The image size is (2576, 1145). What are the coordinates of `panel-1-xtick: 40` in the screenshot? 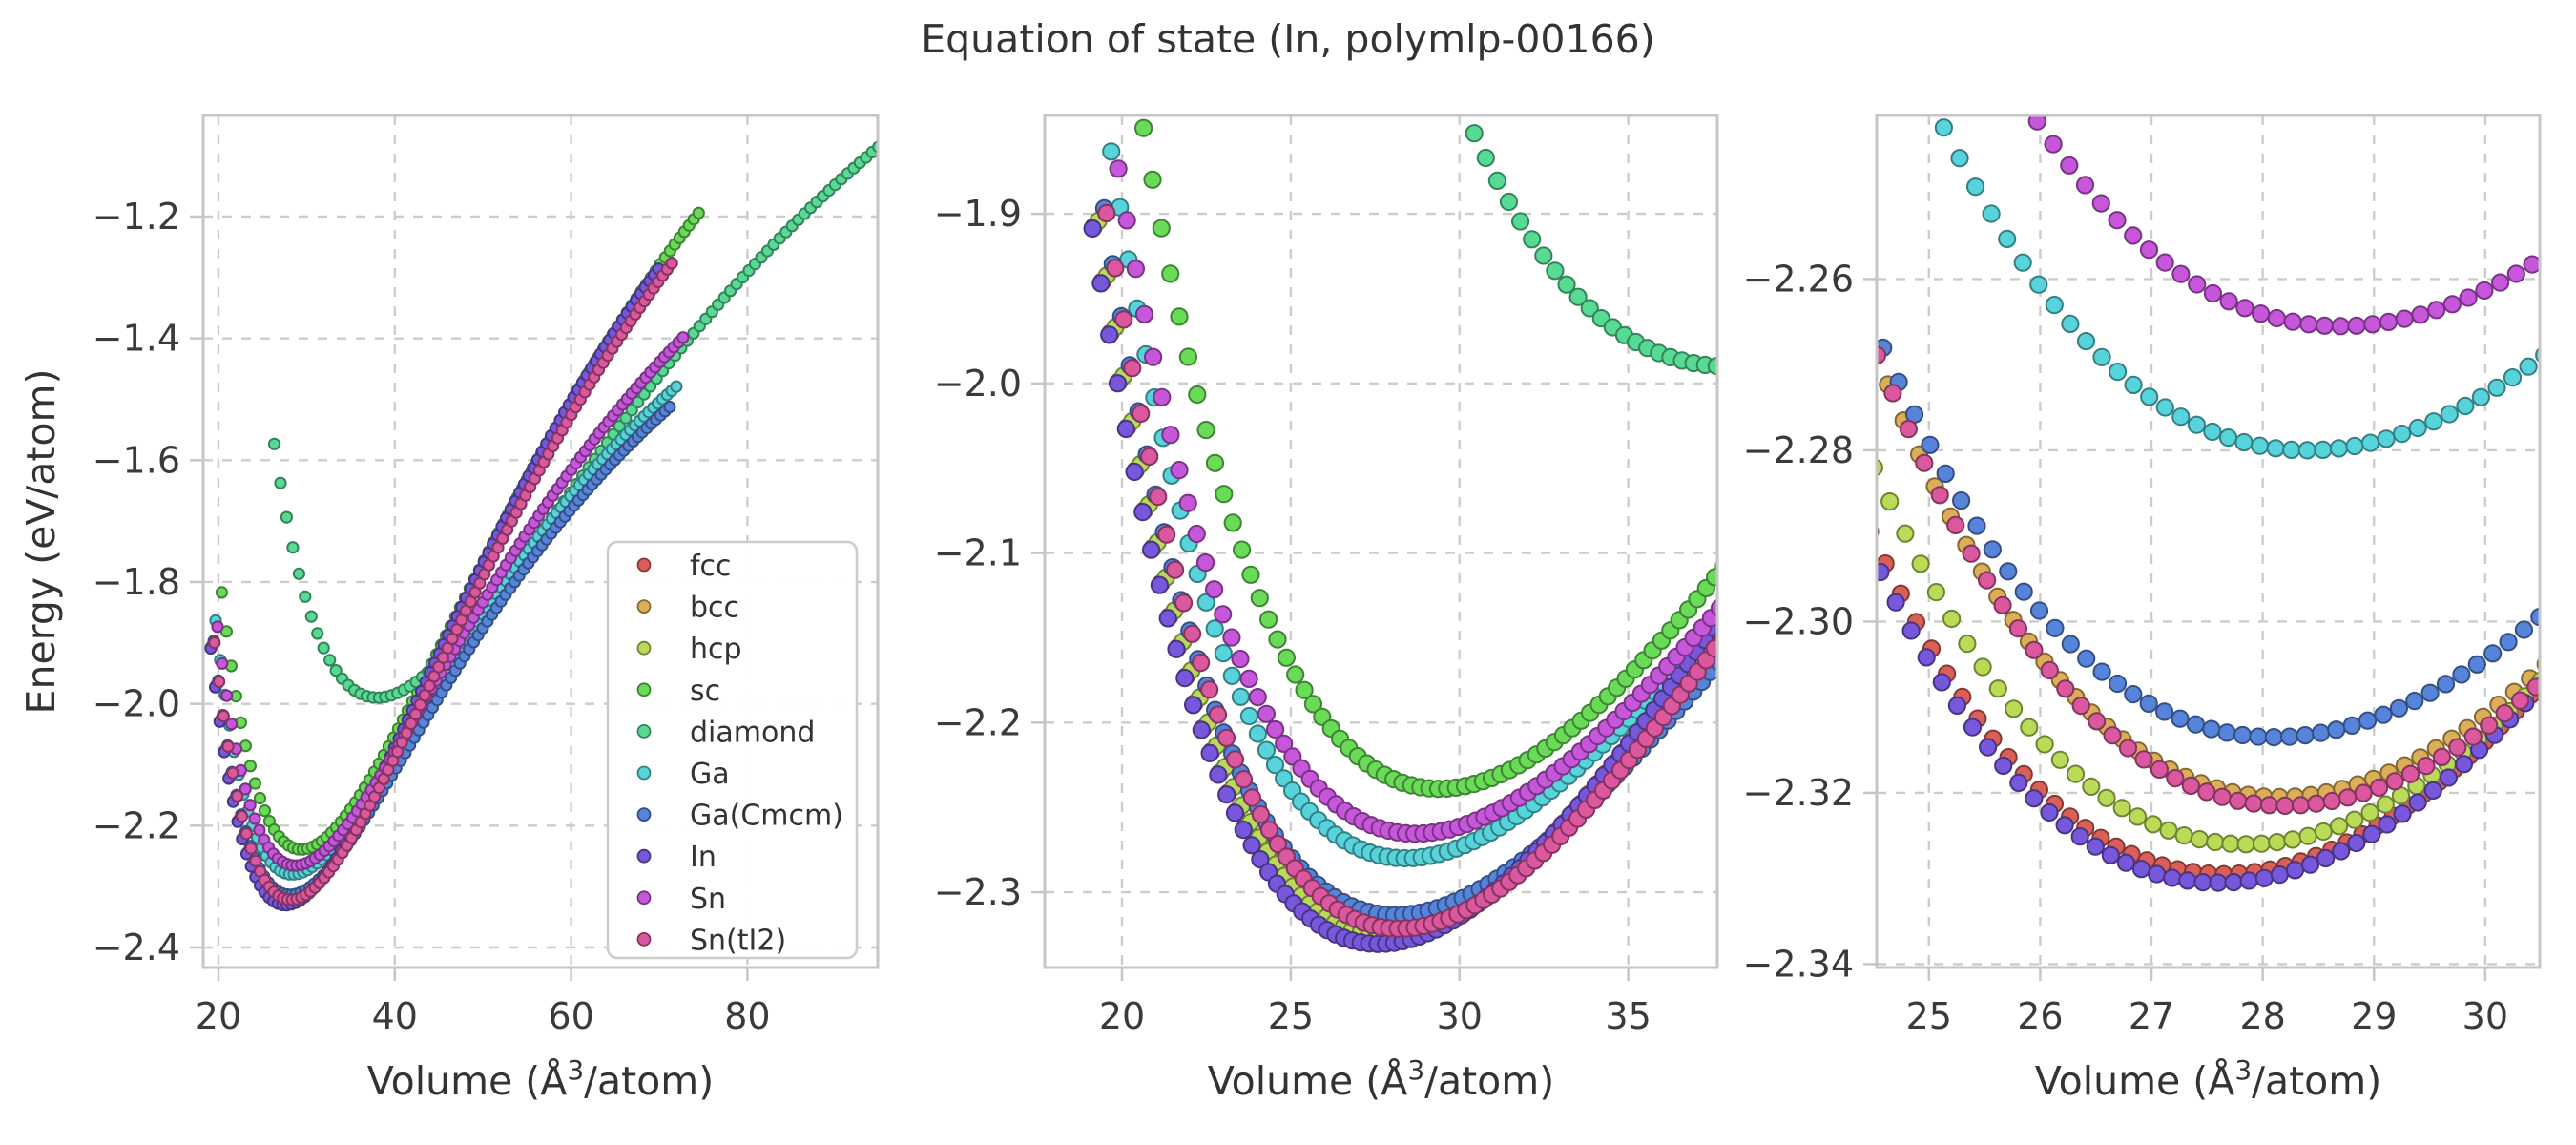 It's located at (395, 1016).